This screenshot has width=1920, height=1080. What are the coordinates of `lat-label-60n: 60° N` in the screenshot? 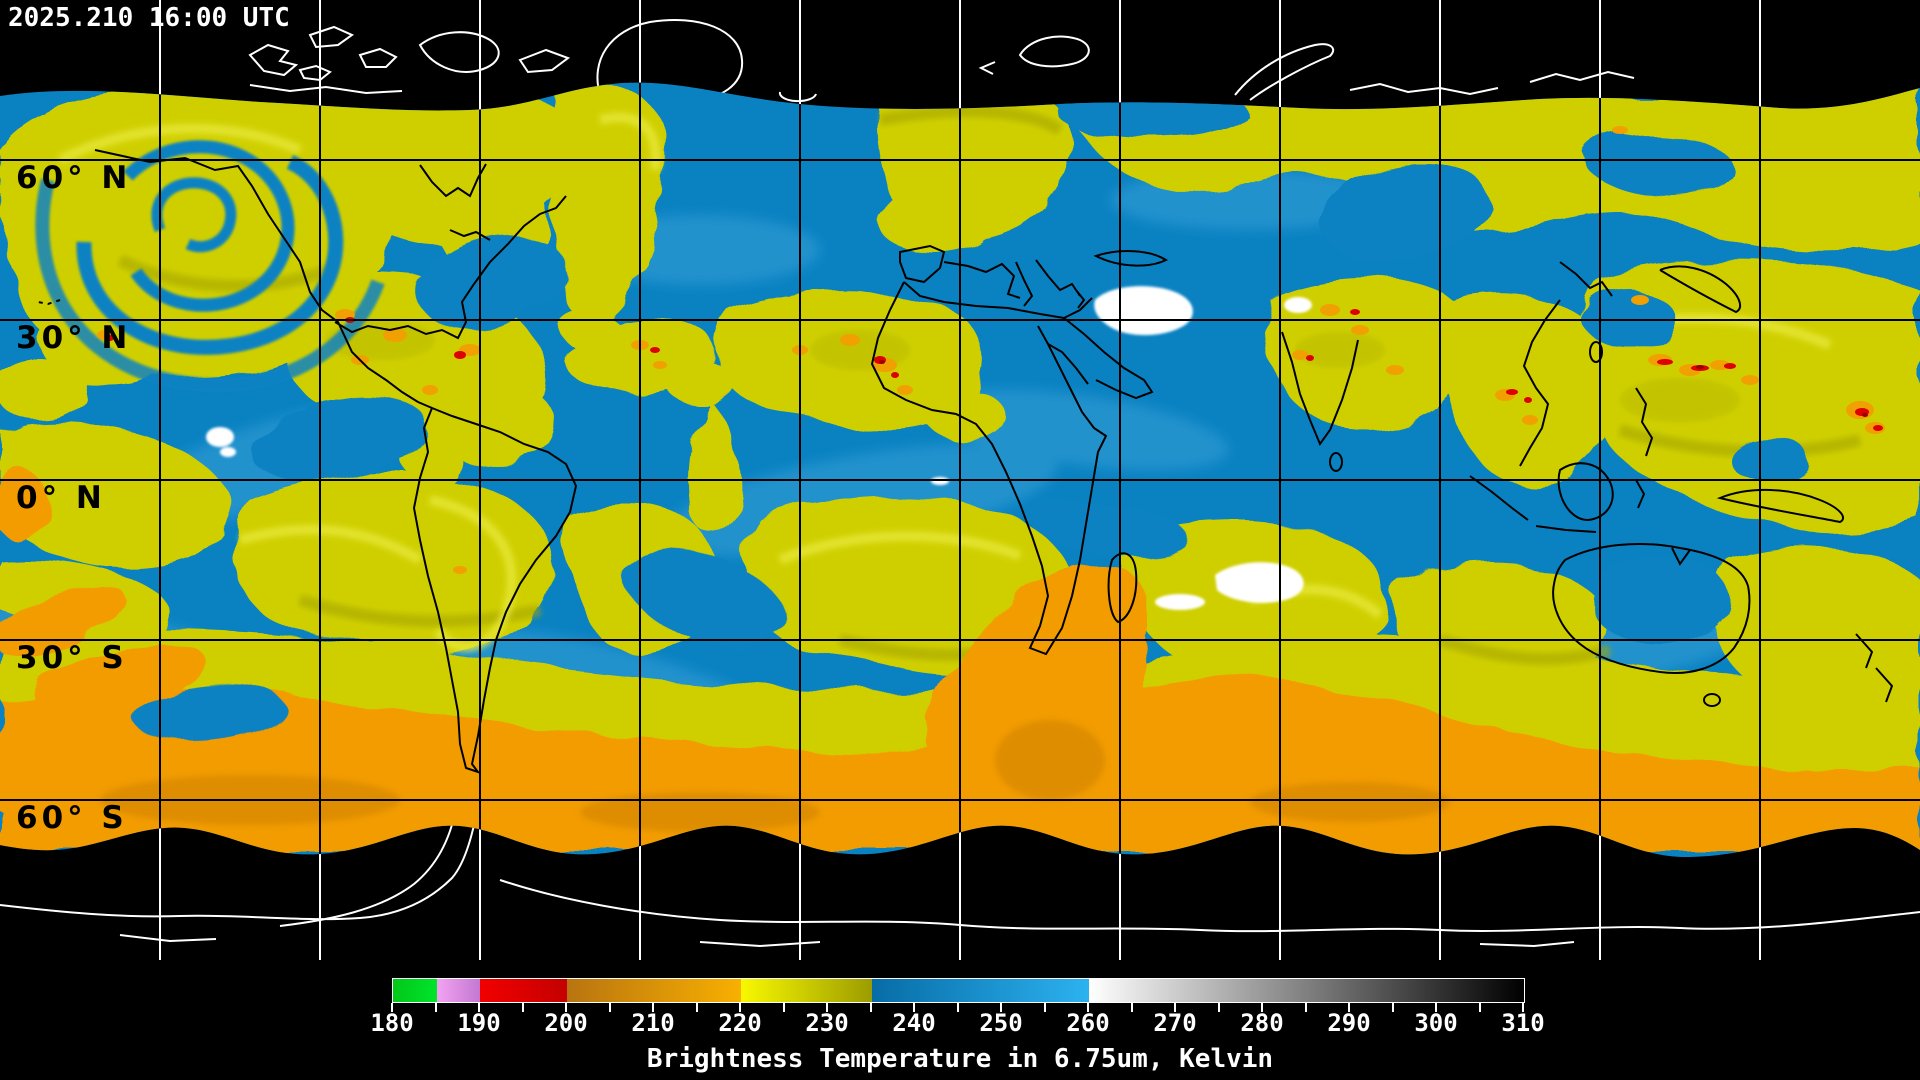 It's located at (73, 178).